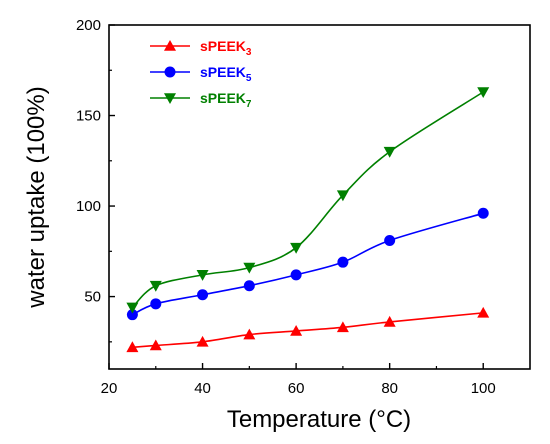 The image size is (550, 444). What do you see at coordinates (249, 104) in the screenshot?
I see `legend-label-subscript: 7` at bounding box center [249, 104].